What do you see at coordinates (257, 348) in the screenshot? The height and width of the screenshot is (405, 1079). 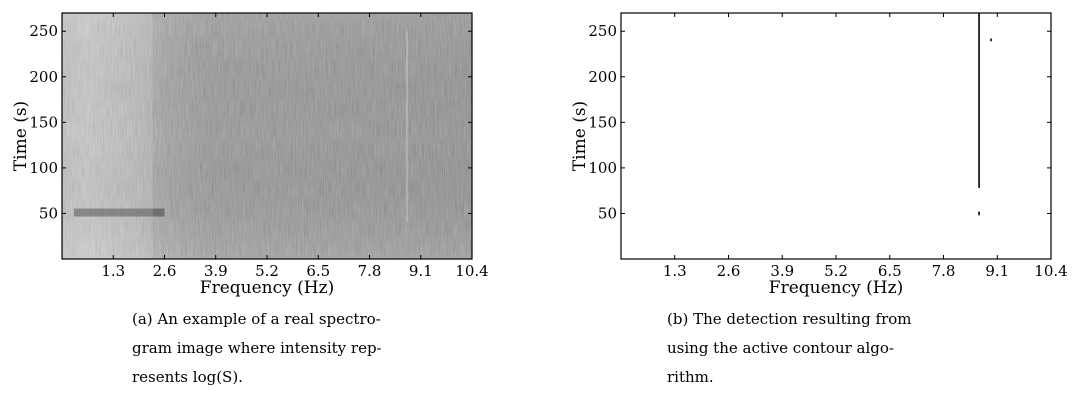 I see `caption-line: gram image where intensity rep-` at bounding box center [257, 348].